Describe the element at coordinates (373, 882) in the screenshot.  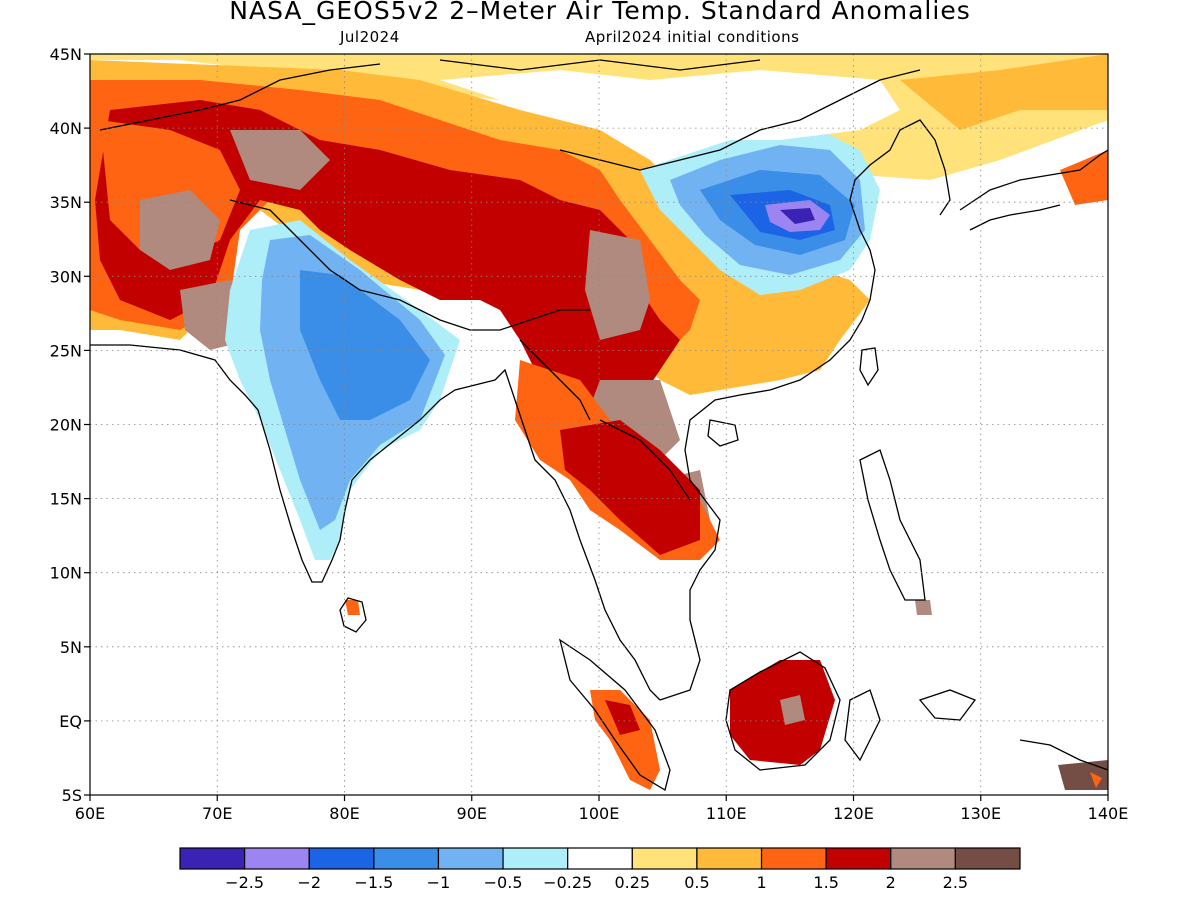
I see `colorbar-tick-label: −1.5` at that location.